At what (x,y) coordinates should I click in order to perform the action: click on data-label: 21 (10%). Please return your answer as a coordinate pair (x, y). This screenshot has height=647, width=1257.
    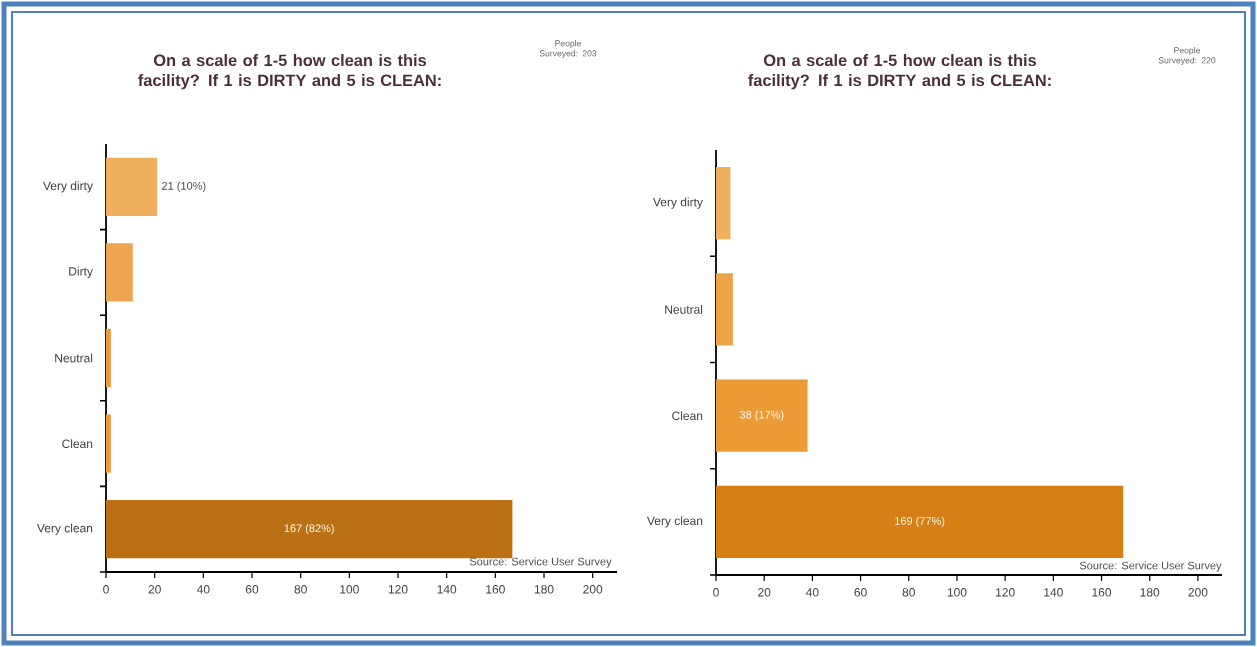
    Looking at the image, I should click on (184, 186).